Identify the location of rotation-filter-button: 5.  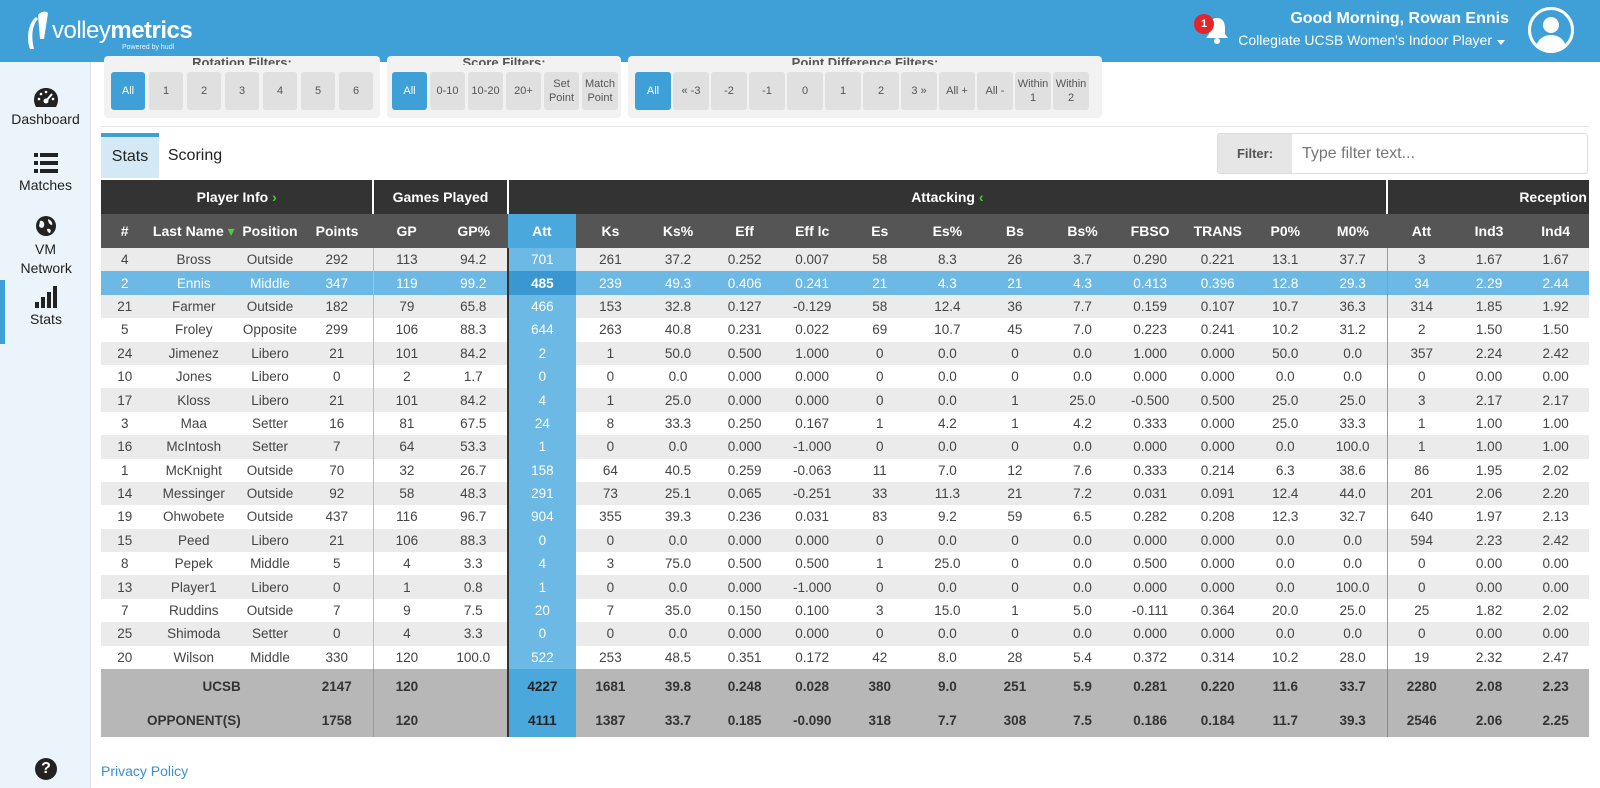
(318, 91).